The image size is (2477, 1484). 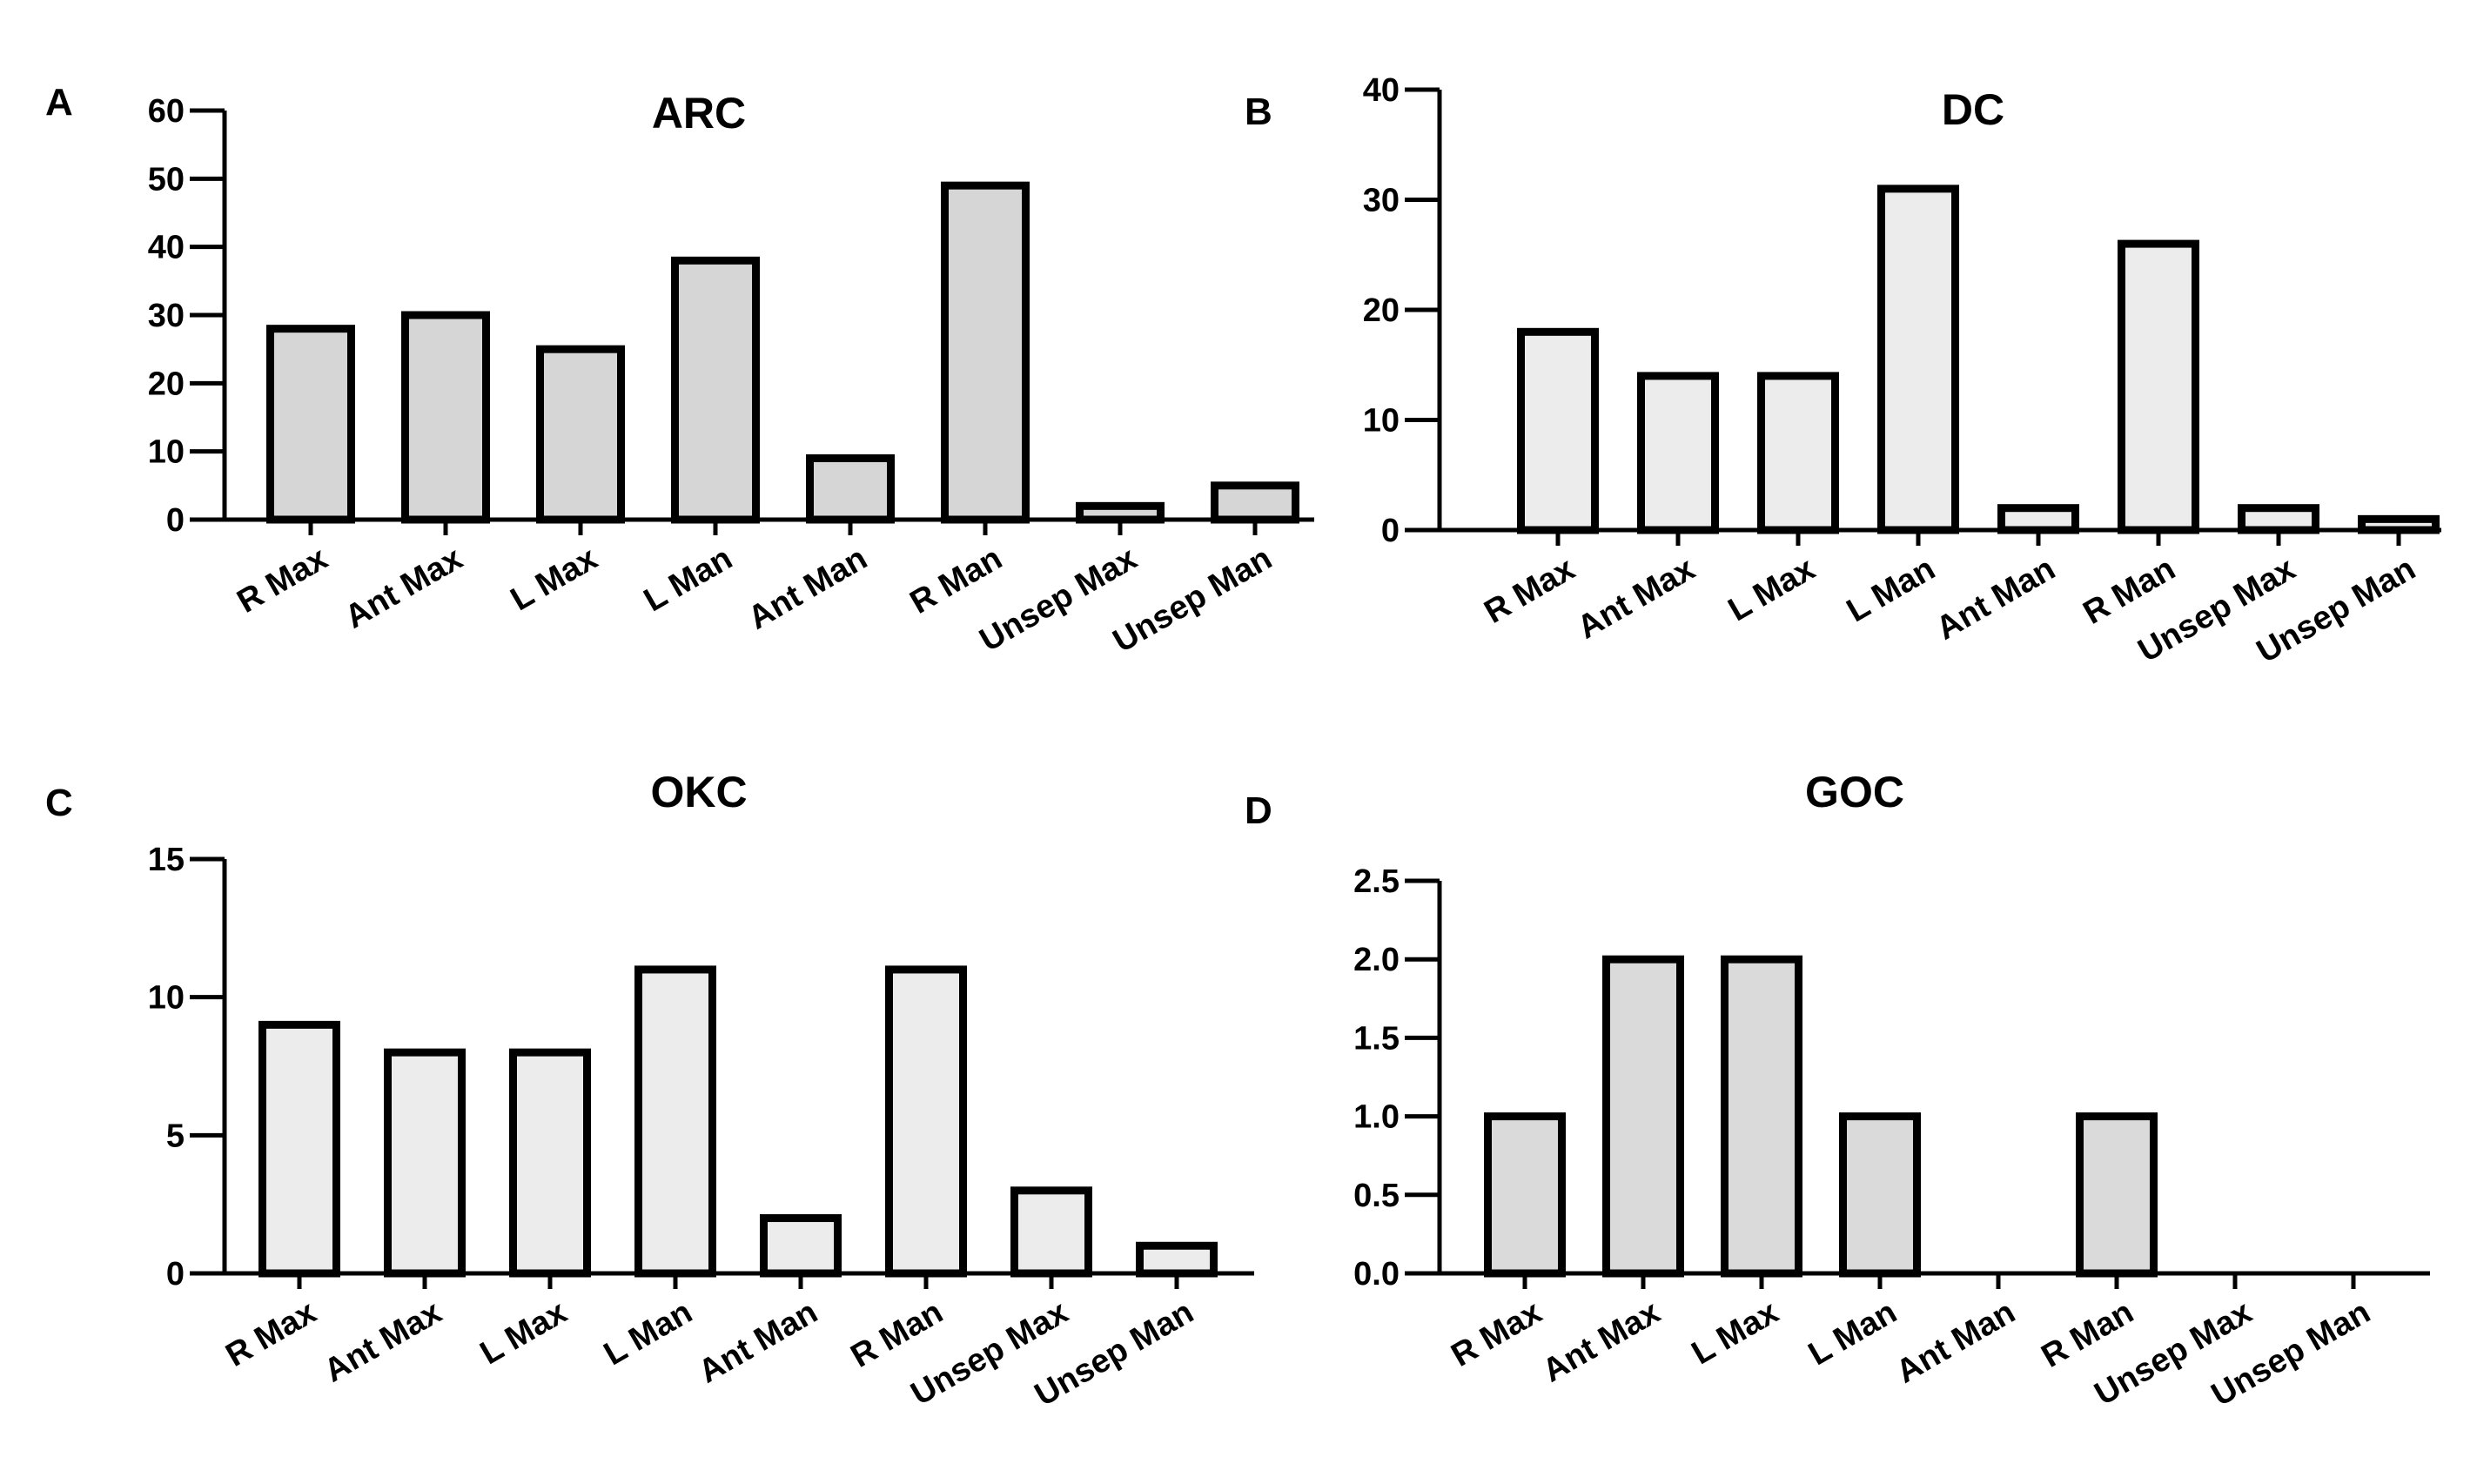 What do you see at coordinates (425, 1163) in the screenshot?
I see `bar-okc-ant-max` at bounding box center [425, 1163].